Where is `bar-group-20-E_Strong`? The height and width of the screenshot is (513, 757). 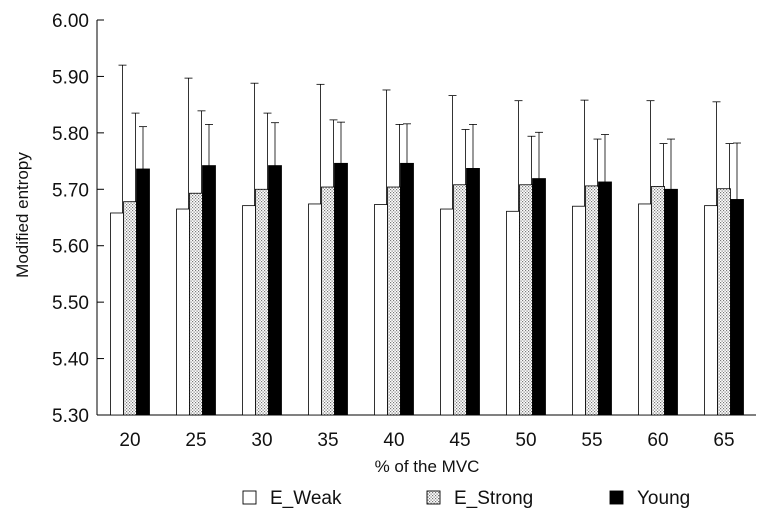 bar-group-20-E_Strong is located at coordinates (131, 264).